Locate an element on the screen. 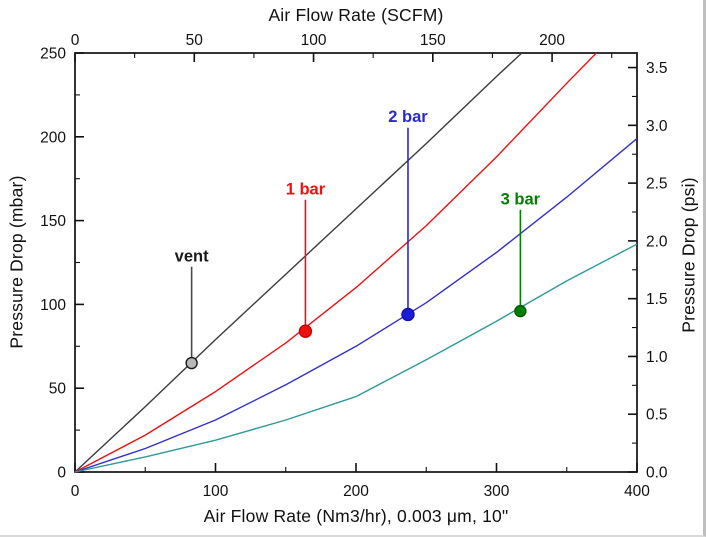 This screenshot has width=706, height=537. left-axis-tick-label: 50 is located at coordinates (58, 389).